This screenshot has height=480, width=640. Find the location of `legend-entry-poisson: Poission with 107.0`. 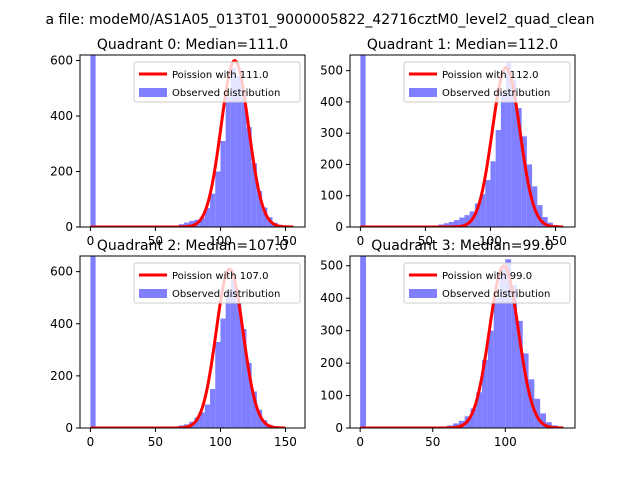

legend-entry-poisson: Poission with 107.0 is located at coordinates (220, 276).